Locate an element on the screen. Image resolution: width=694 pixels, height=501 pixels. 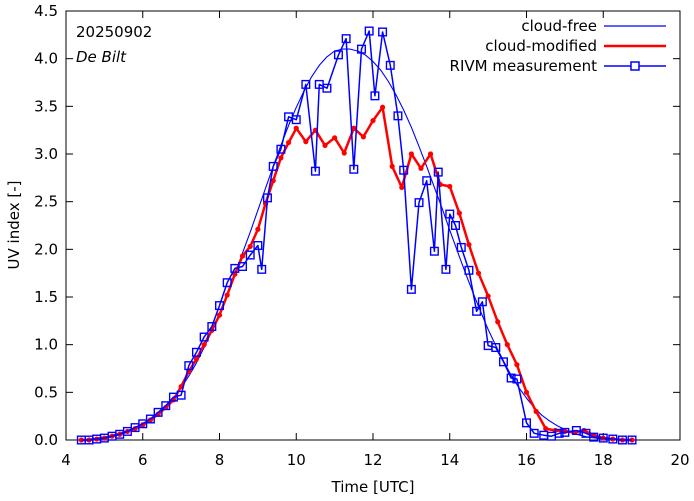
location-label: De Bilt is located at coordinates (101, 57).